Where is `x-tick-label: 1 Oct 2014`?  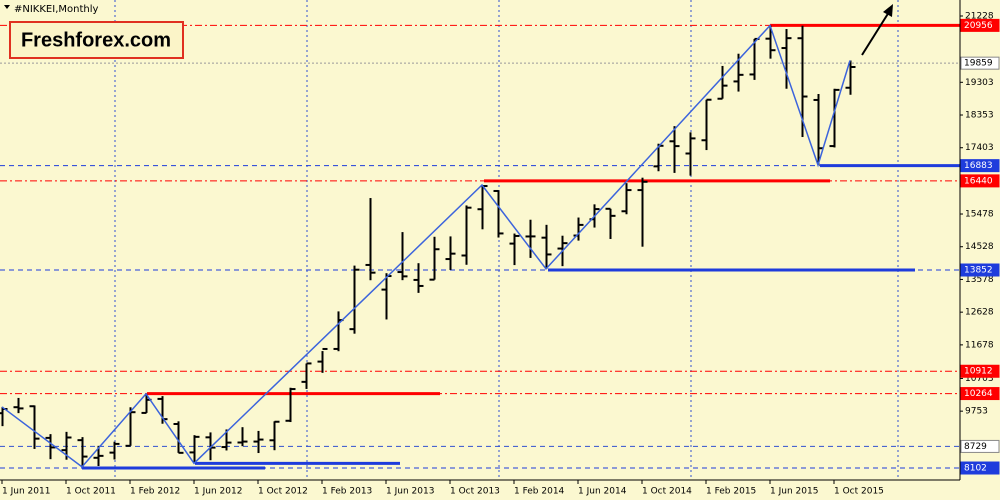 x-tick-label: 1 Oct 2014 is located at coordinates (667, 492).